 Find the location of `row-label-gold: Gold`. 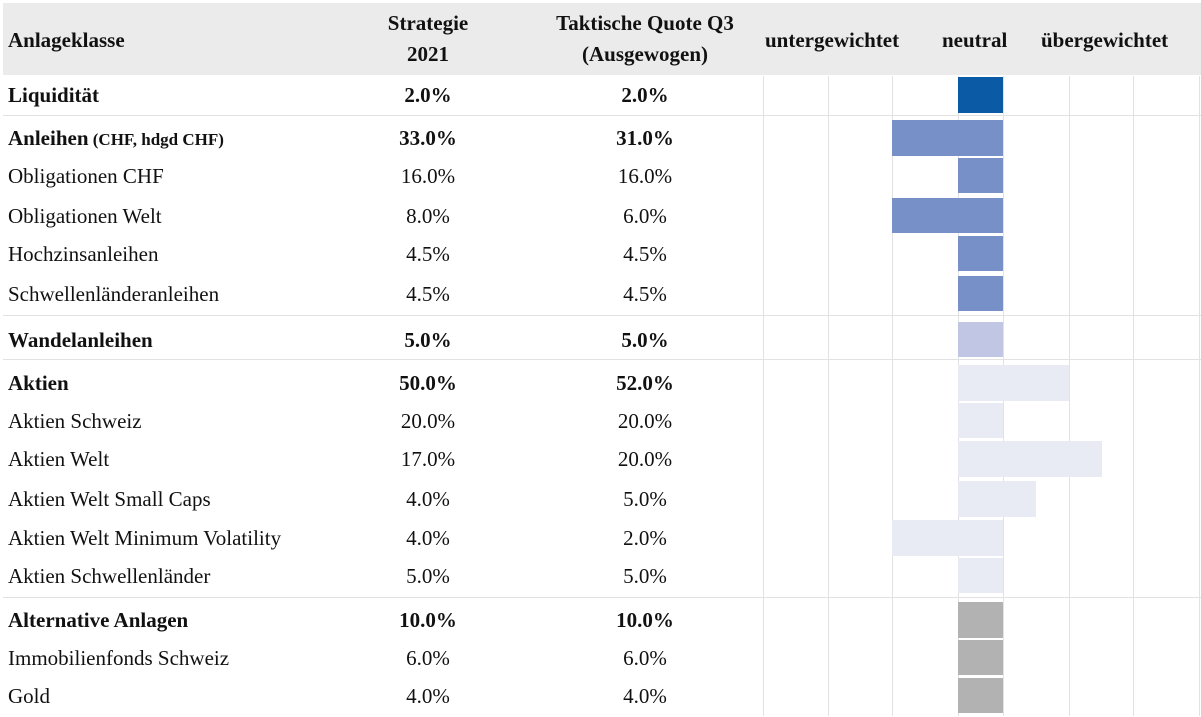

row-label-gold: Gold is located at coordinates (29, 696).